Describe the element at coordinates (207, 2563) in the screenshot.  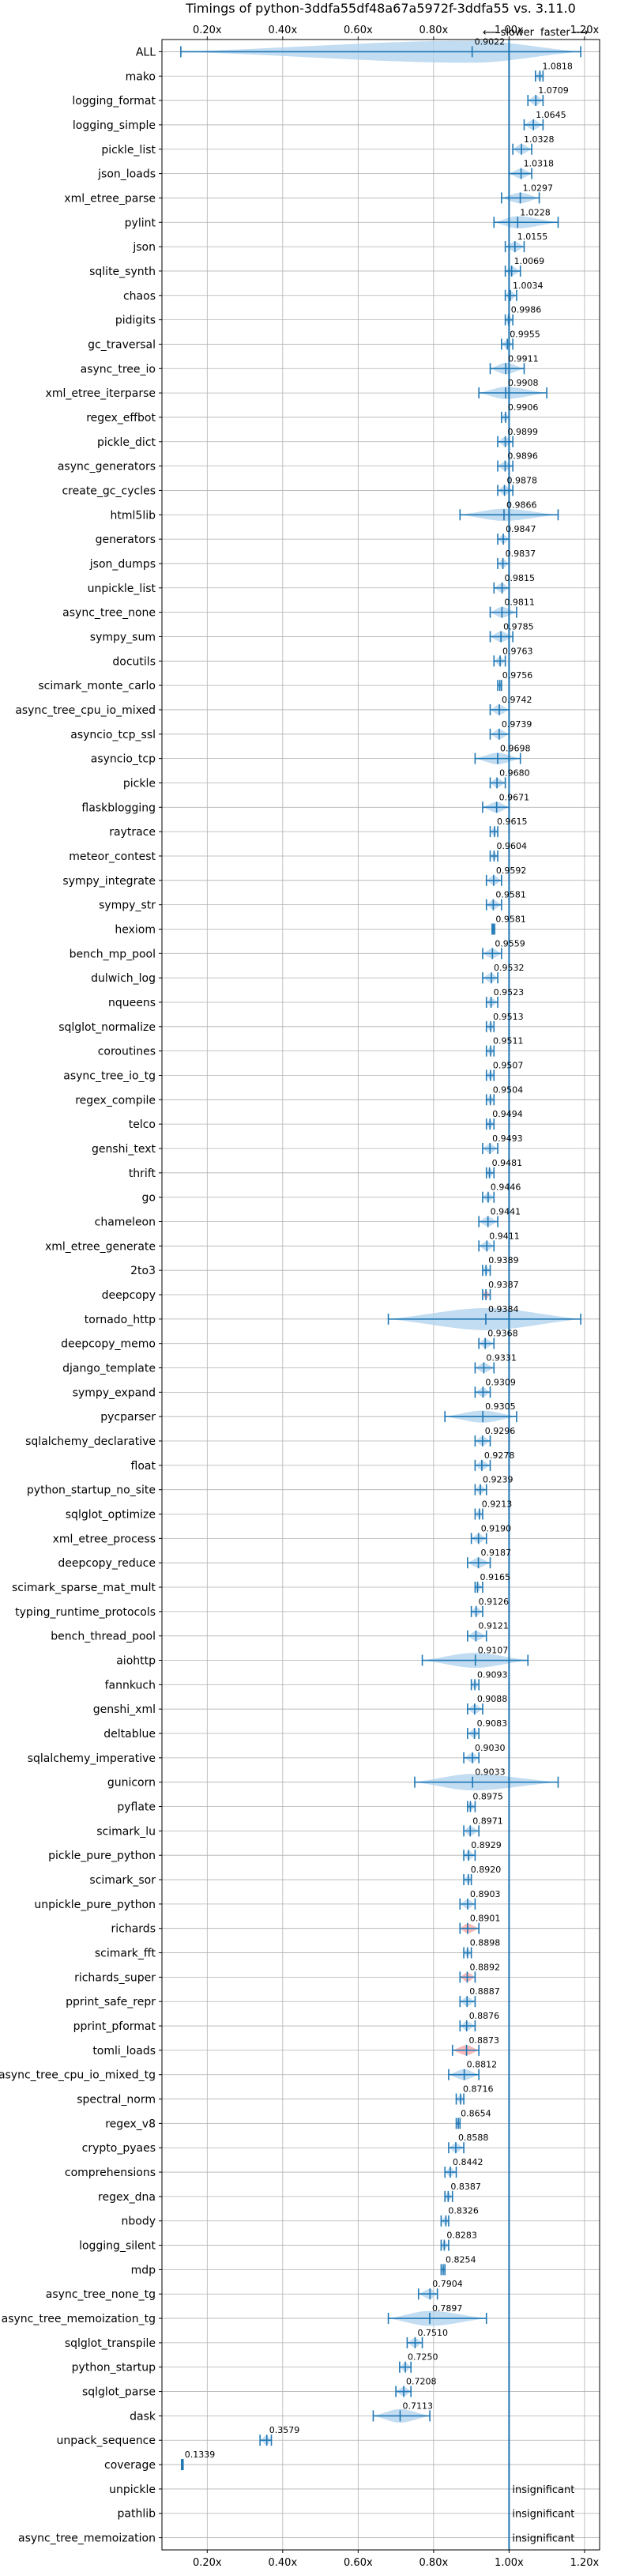
I see `x-tick-label-bottom: 0.20x` at that location.